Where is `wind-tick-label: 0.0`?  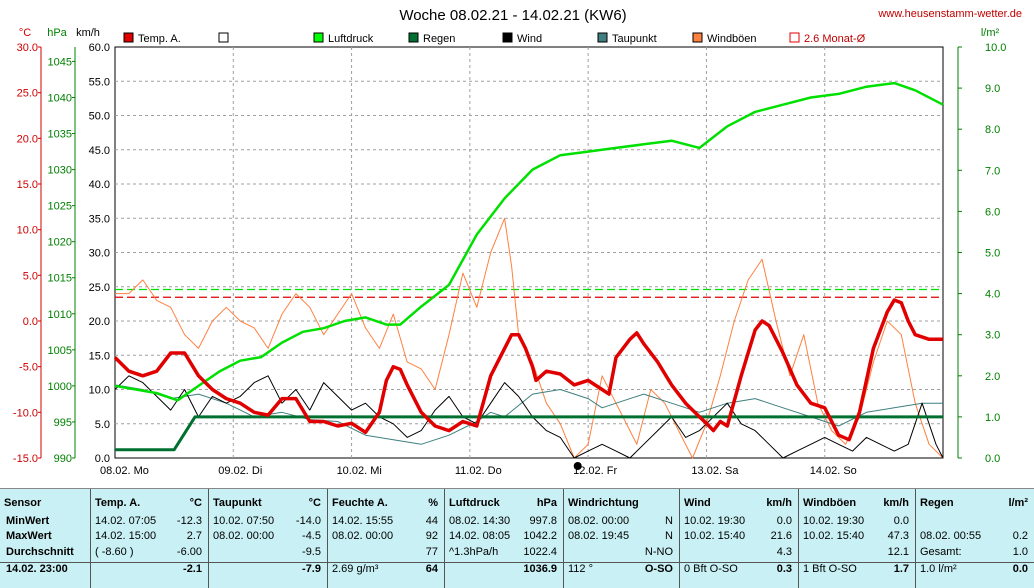
wind-tick-label: 0.0 is located at coordinates (102, 459).